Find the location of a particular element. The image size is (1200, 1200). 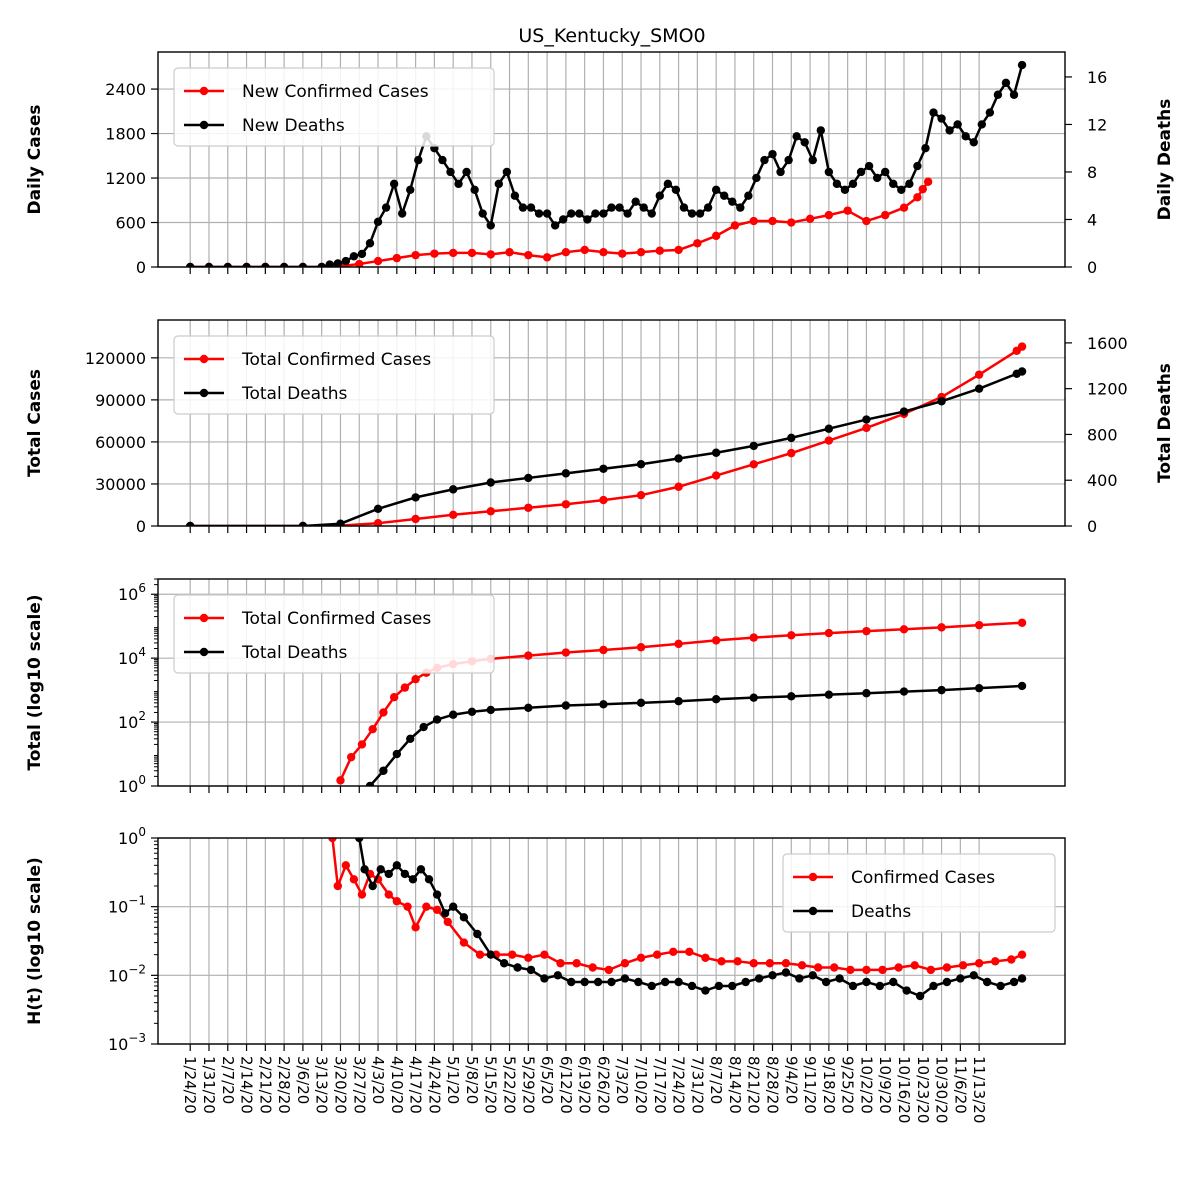

x-tick-label: 7/24/20 is located at coordinates (679, 1085).